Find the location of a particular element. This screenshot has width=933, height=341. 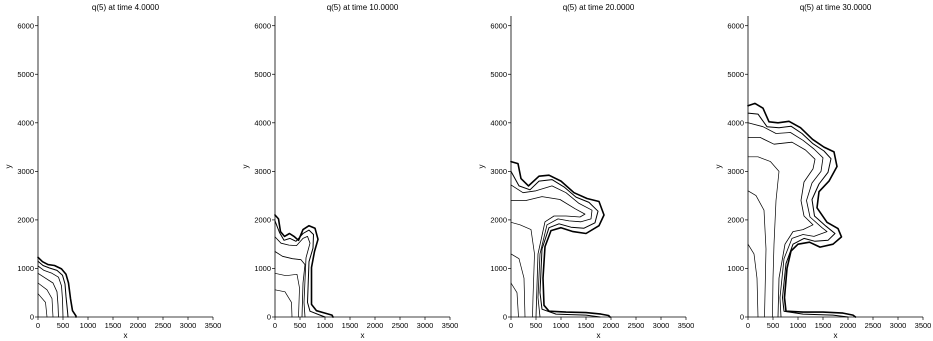

panel-title: q(5) at time 30.0000 is located at coordinates (836, 7).